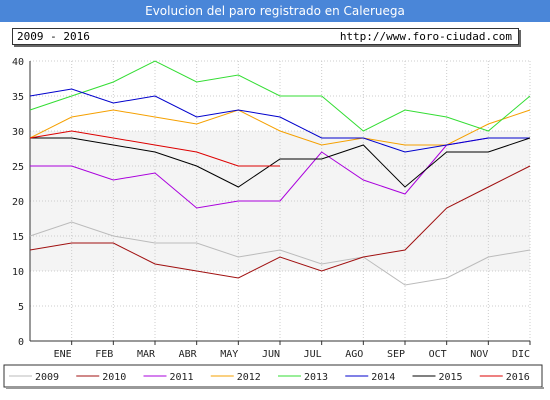 This screenshot has width=550, height=400. I want to click on x-tick-label: FEB, so click(104, 354).